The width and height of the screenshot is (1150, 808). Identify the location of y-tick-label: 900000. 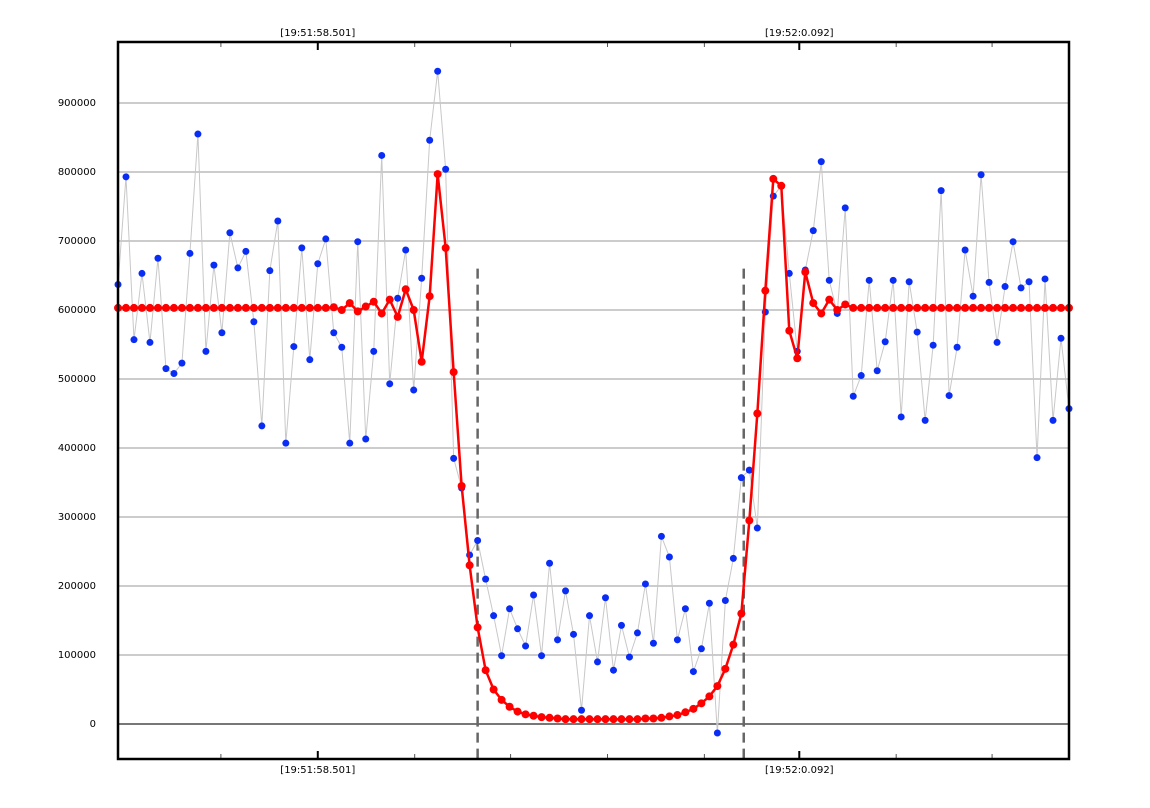
(77, 103).